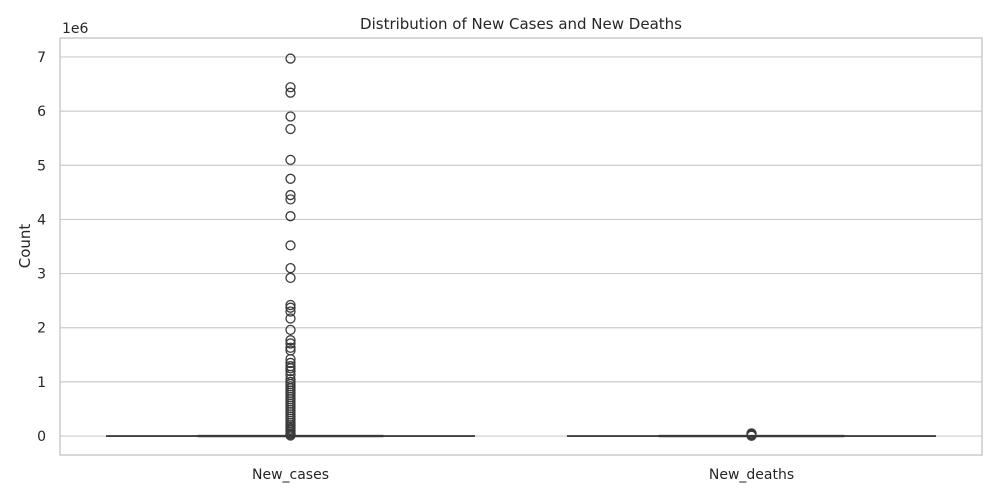  I want to click on box-New_deaths, so click(751, 436).